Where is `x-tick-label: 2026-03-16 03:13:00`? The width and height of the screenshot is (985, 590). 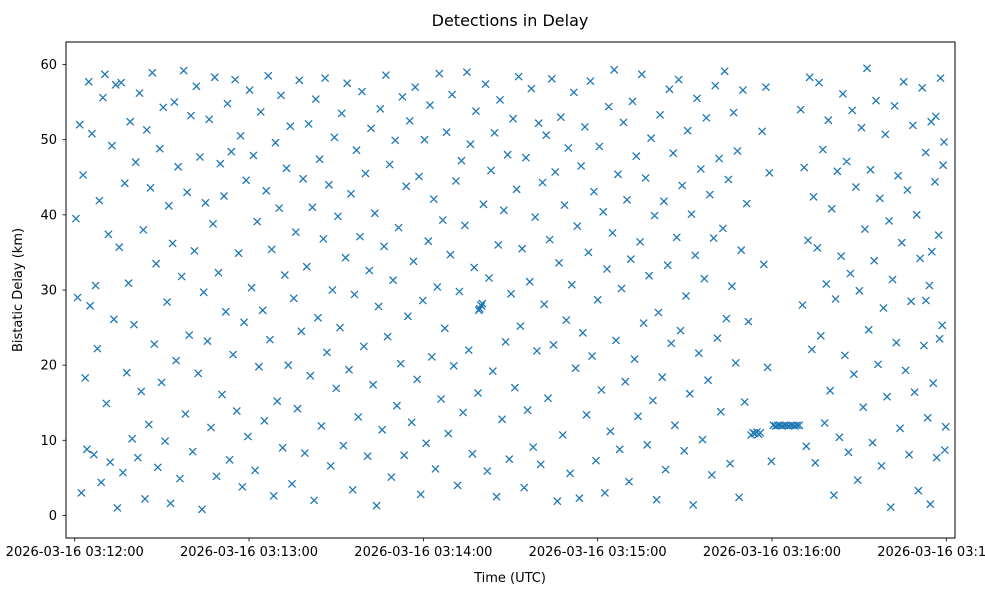
x-tick-label: 2026-03-16 03:13:00 is located at coordinates (249, 552).